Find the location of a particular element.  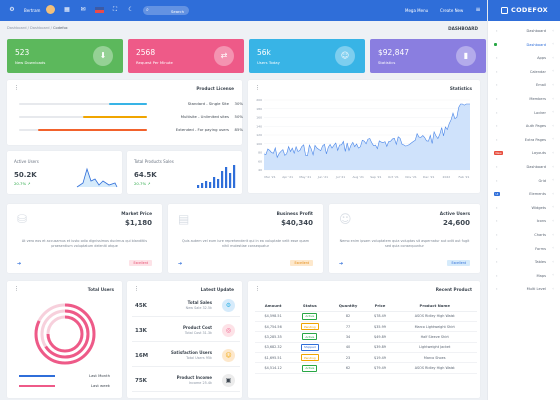

total-sales-card: Total Products Sales 64.5K 20.7% ↗ is located at coordinates (184, 172).